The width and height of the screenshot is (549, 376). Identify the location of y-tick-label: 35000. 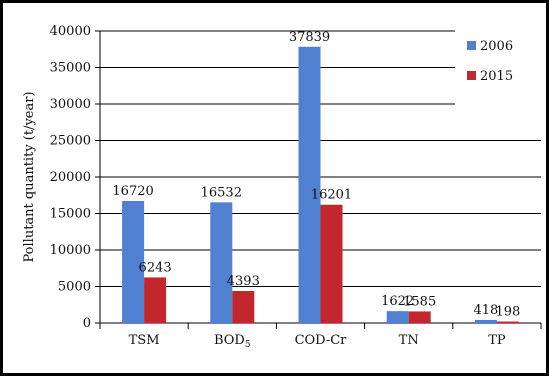
(70, 68).